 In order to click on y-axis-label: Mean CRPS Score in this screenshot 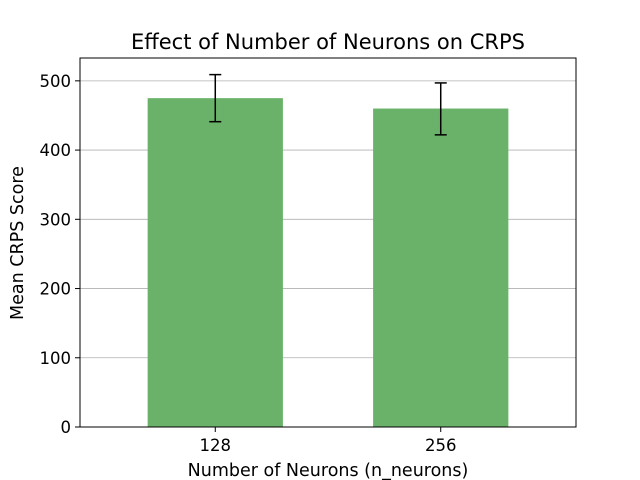, I will do `click(18, 243)`.